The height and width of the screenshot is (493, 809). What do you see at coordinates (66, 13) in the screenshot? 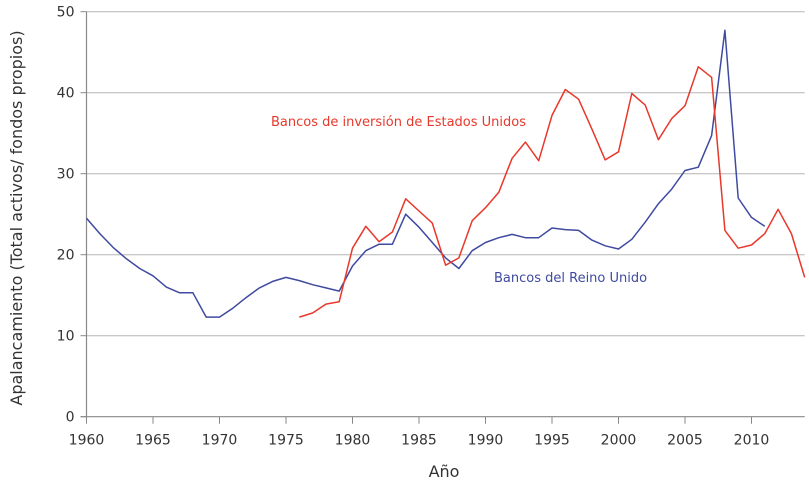
I see `y-tick-label: 50` at bounding box center [66, 13].